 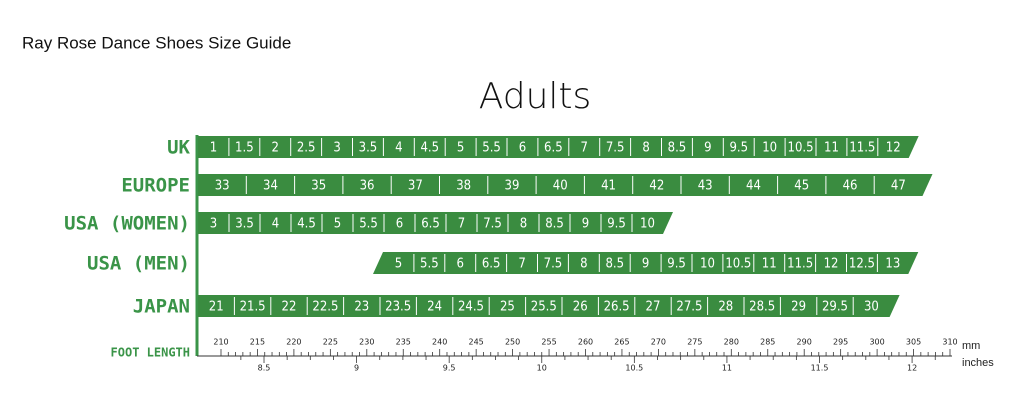 What do you see at coordinates (753, 186) in the screenshot?
I see `size-cell: 44` at bounding box center [753, 186].